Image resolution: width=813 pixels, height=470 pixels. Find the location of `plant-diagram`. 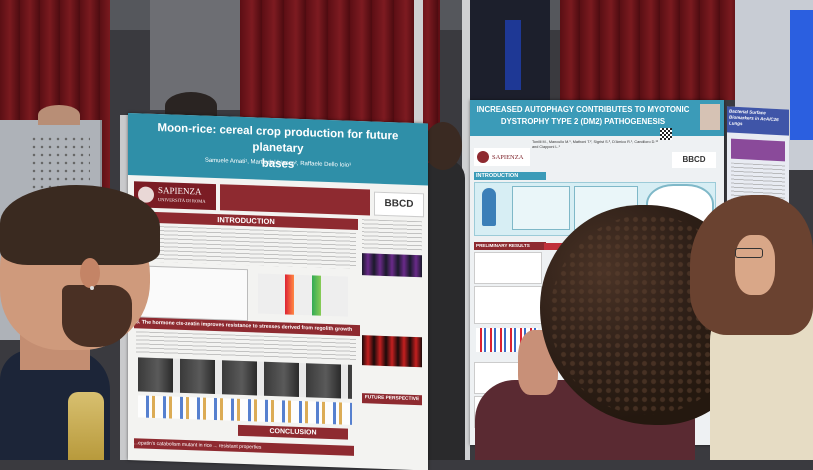

plant-diagram is located at coordinates (192, 293).